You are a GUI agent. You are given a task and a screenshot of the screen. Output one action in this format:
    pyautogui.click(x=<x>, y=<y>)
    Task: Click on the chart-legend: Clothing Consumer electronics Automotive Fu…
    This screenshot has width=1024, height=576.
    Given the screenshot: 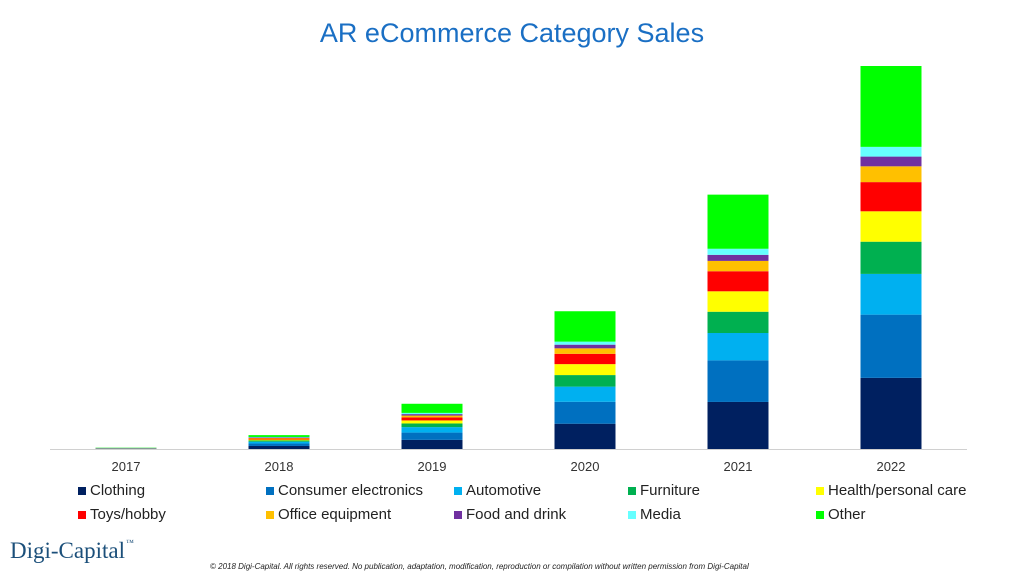 What is the action you would take?
    pyautogui.click(x=548, y=502)
    